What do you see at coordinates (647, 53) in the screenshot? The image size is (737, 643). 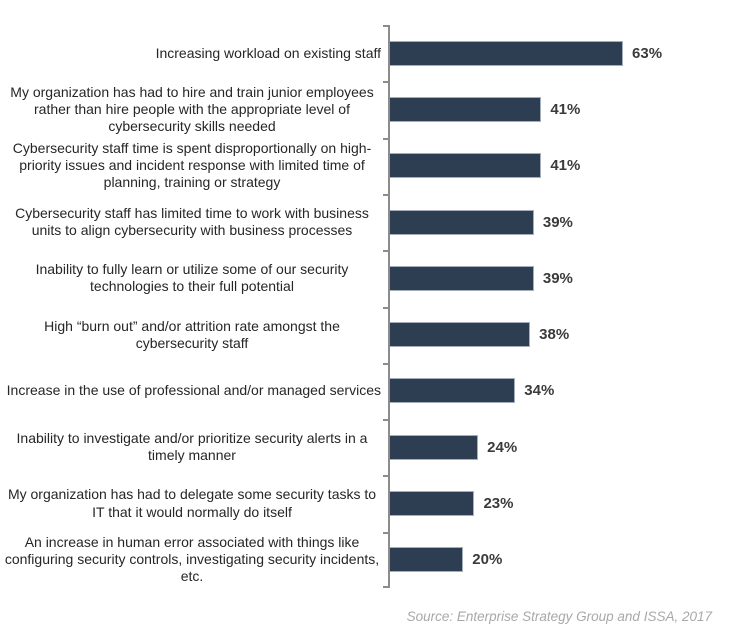 I see `value-label: 63%` at bounding box center [647, 53].